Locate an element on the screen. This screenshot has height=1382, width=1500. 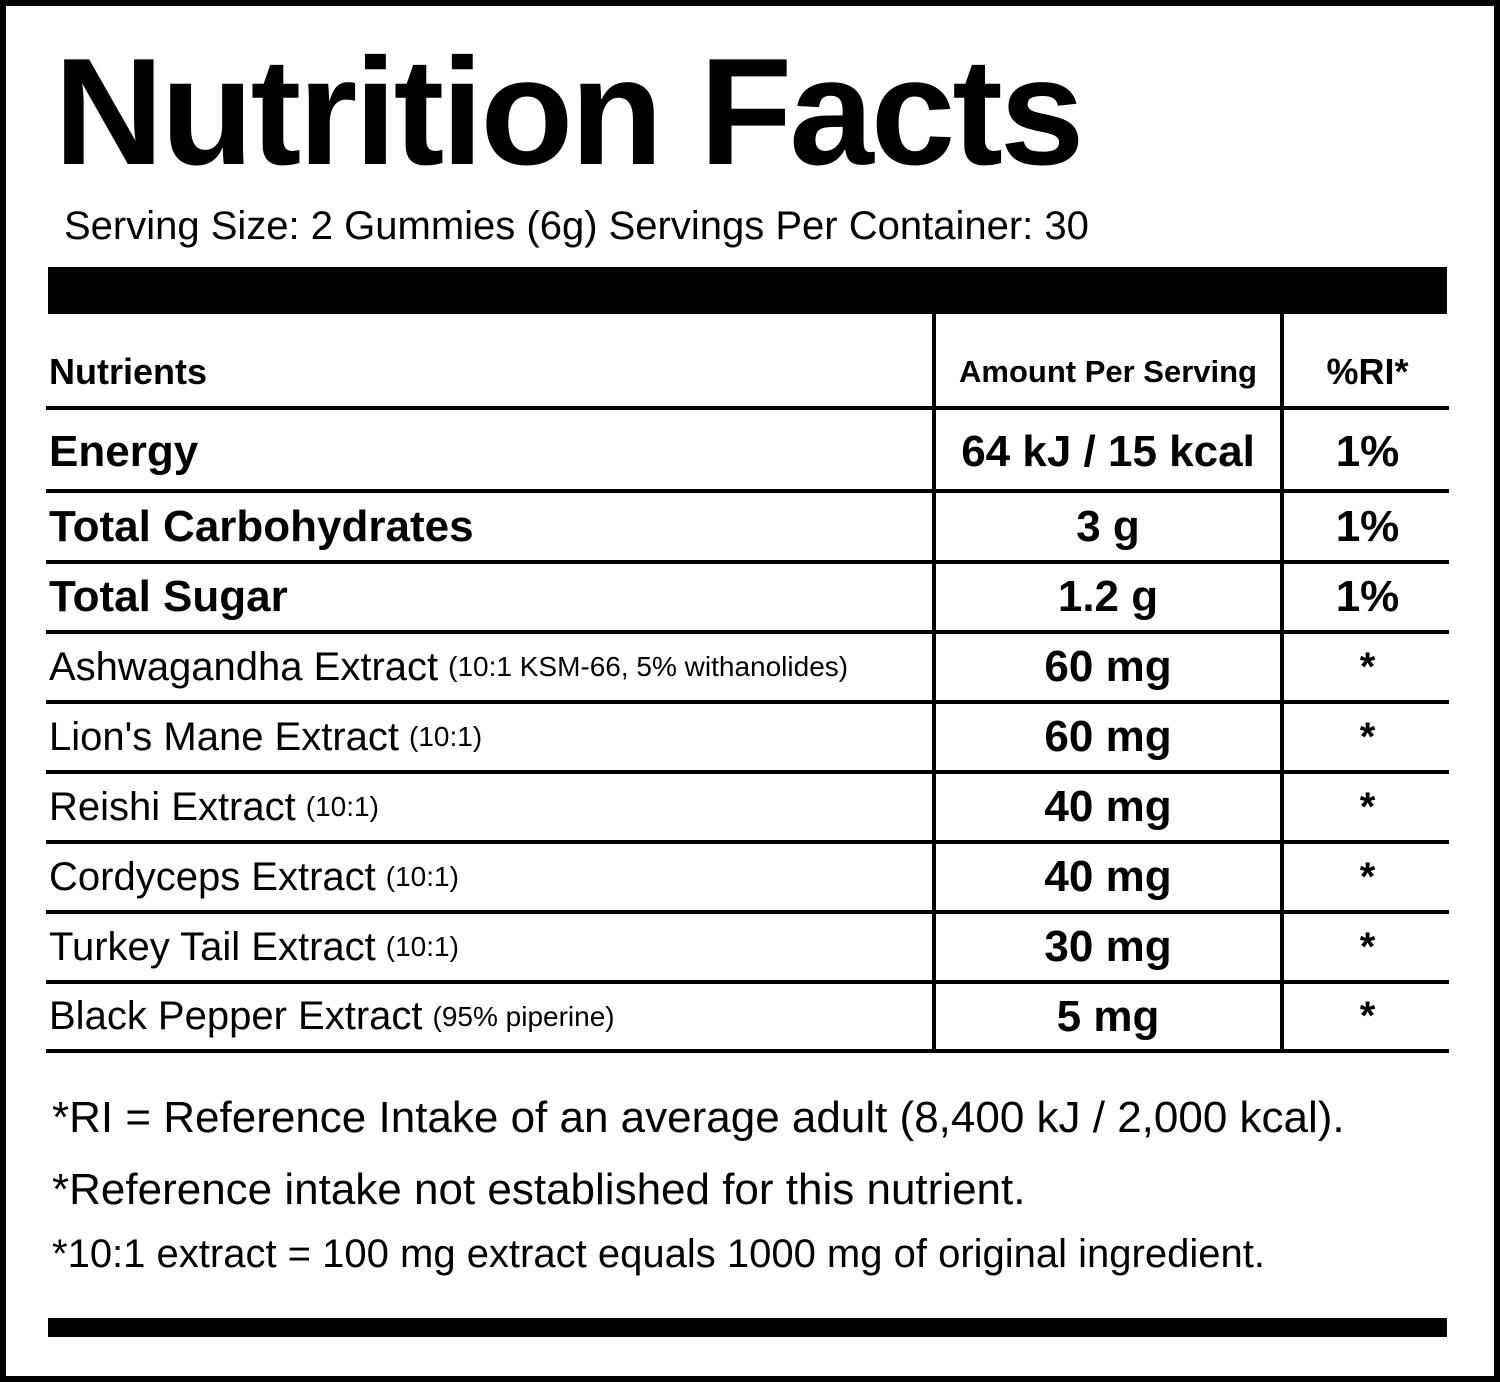
nutrient-name-cell: Cordyceps Extract (10:1) is located at coordinates (489, 877).